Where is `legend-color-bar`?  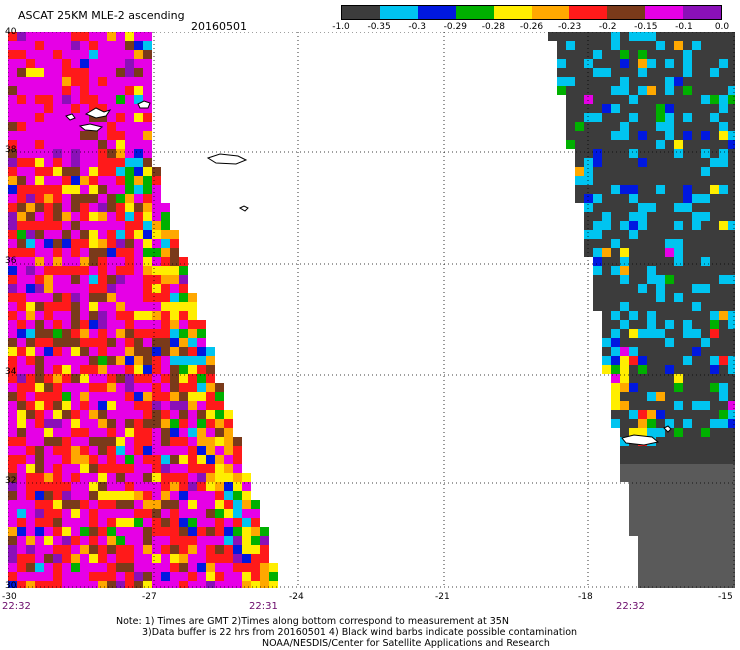 legend-color-bar is located at coordinates (531, 12).